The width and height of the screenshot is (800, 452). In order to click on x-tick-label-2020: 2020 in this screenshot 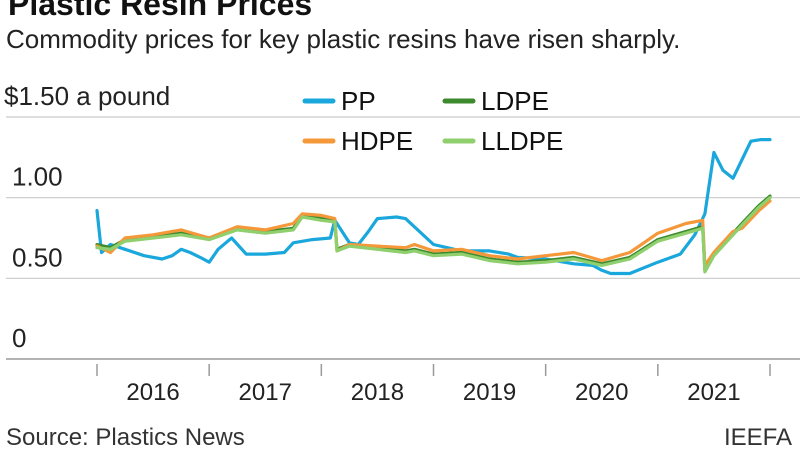, I will do `click(601, 392)`.